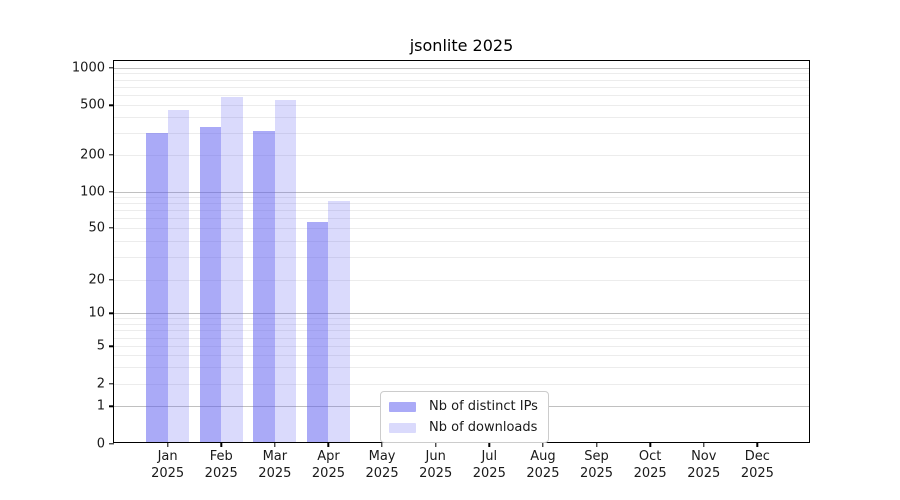  I want to click on bar-nb-of-distinct-ips-jan, so click(157, 287).